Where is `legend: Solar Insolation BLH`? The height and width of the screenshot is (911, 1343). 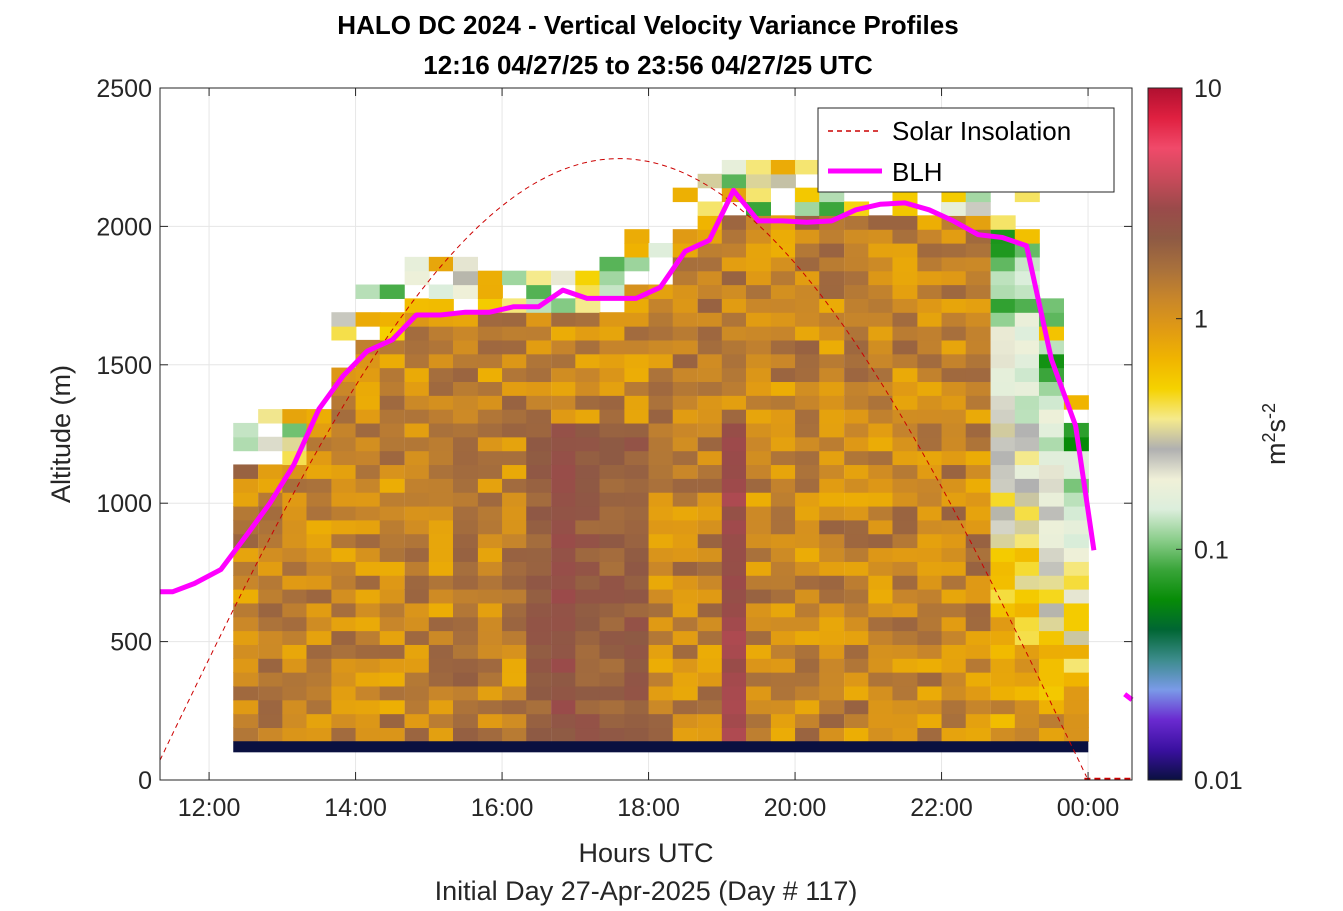
legend: Solar Insolation BLH is located at coordinates (966, 150).